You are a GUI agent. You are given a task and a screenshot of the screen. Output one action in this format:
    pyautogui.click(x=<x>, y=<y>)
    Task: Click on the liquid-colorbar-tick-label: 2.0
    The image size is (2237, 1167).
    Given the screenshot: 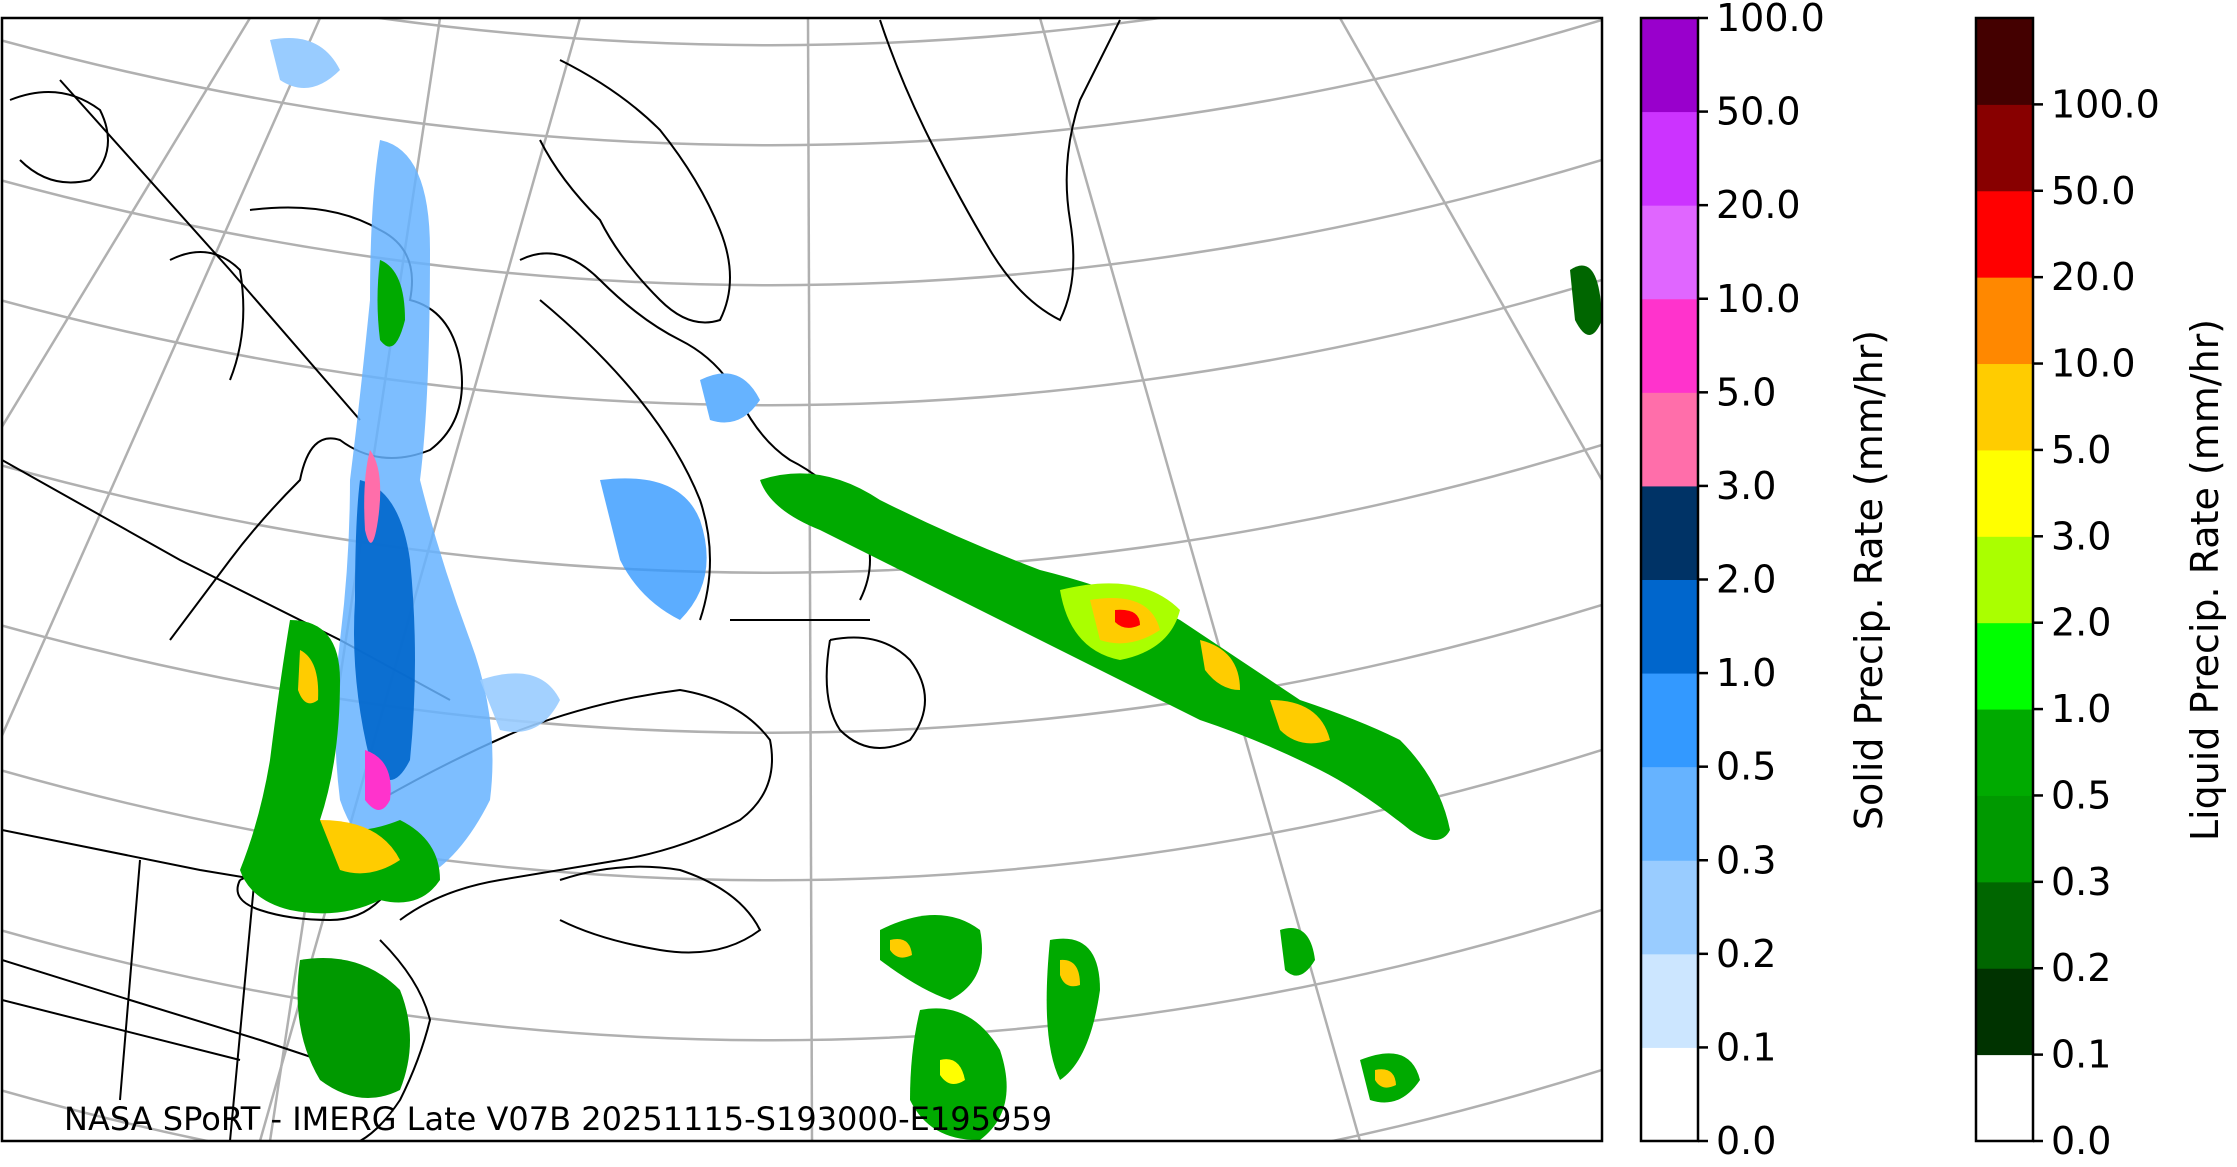 What is the action you would take?
    pyautogui.click(x=2081, y=623)
    